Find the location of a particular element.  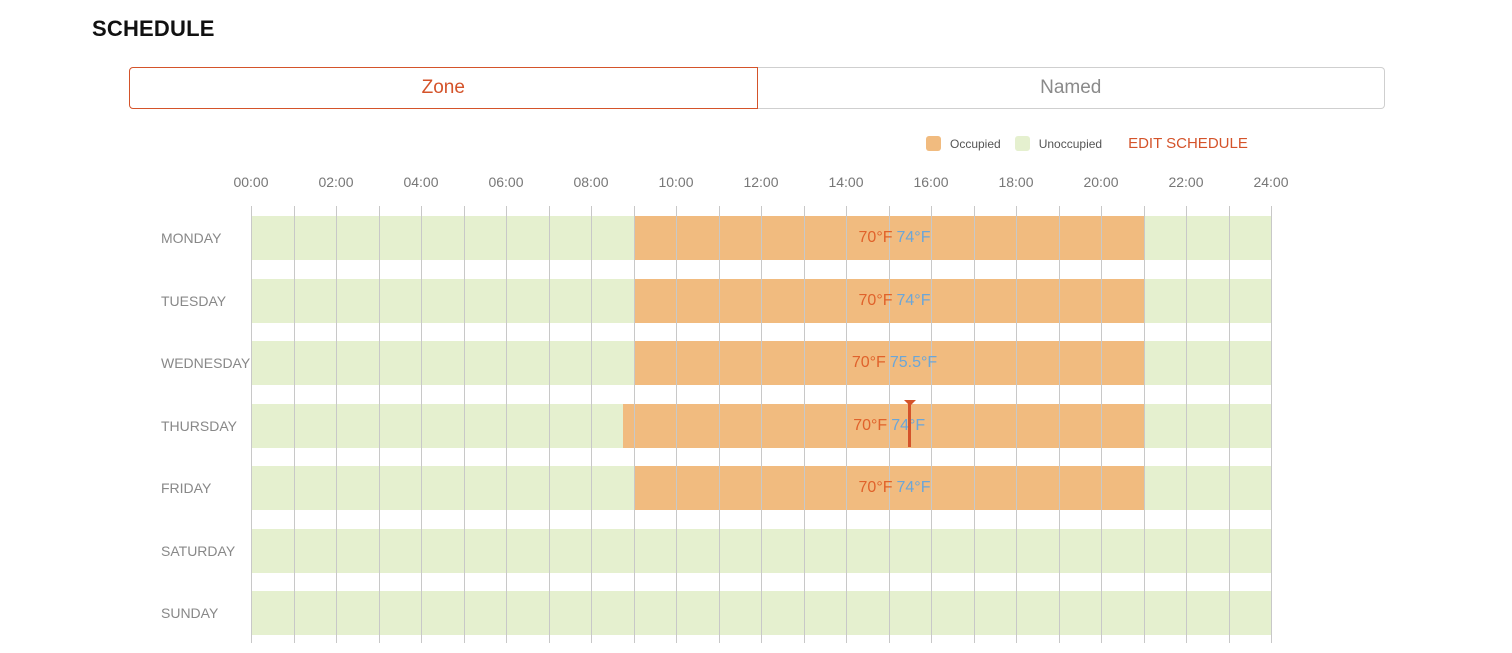

occupied-swatch is located at coordinates (933, 143).